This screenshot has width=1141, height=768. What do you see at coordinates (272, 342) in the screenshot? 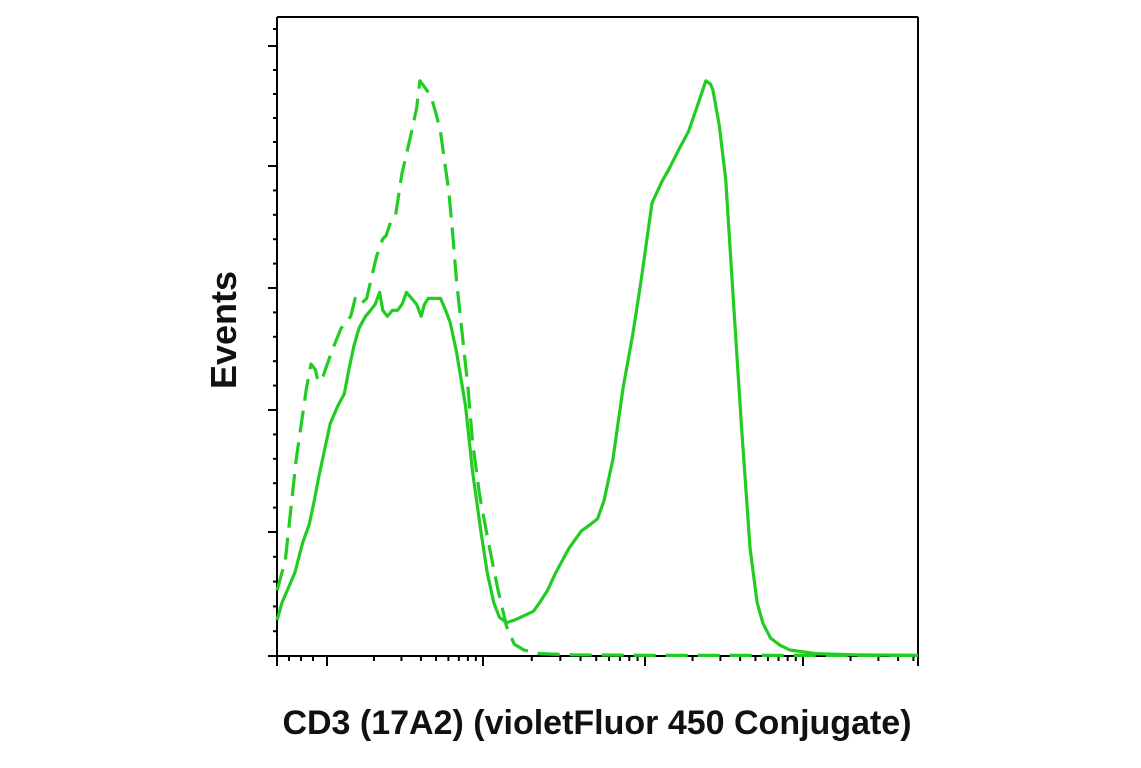
I see `y-axis-ticks` at bounding box center [272, 342].